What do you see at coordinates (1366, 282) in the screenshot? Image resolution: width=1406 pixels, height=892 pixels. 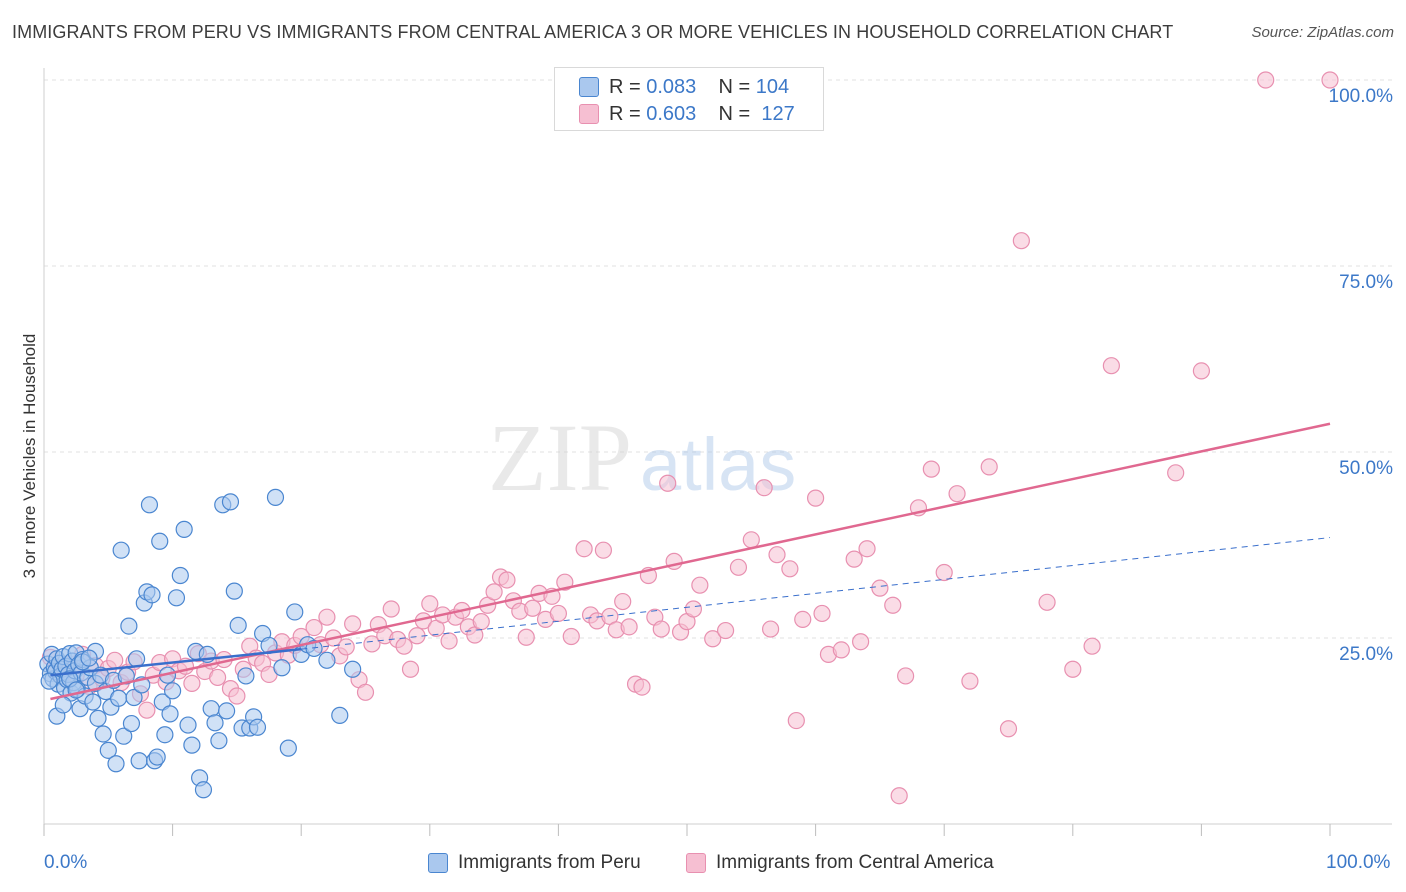 I see `y-tick-label: 75.0%` at bounding box center [1366, 282].